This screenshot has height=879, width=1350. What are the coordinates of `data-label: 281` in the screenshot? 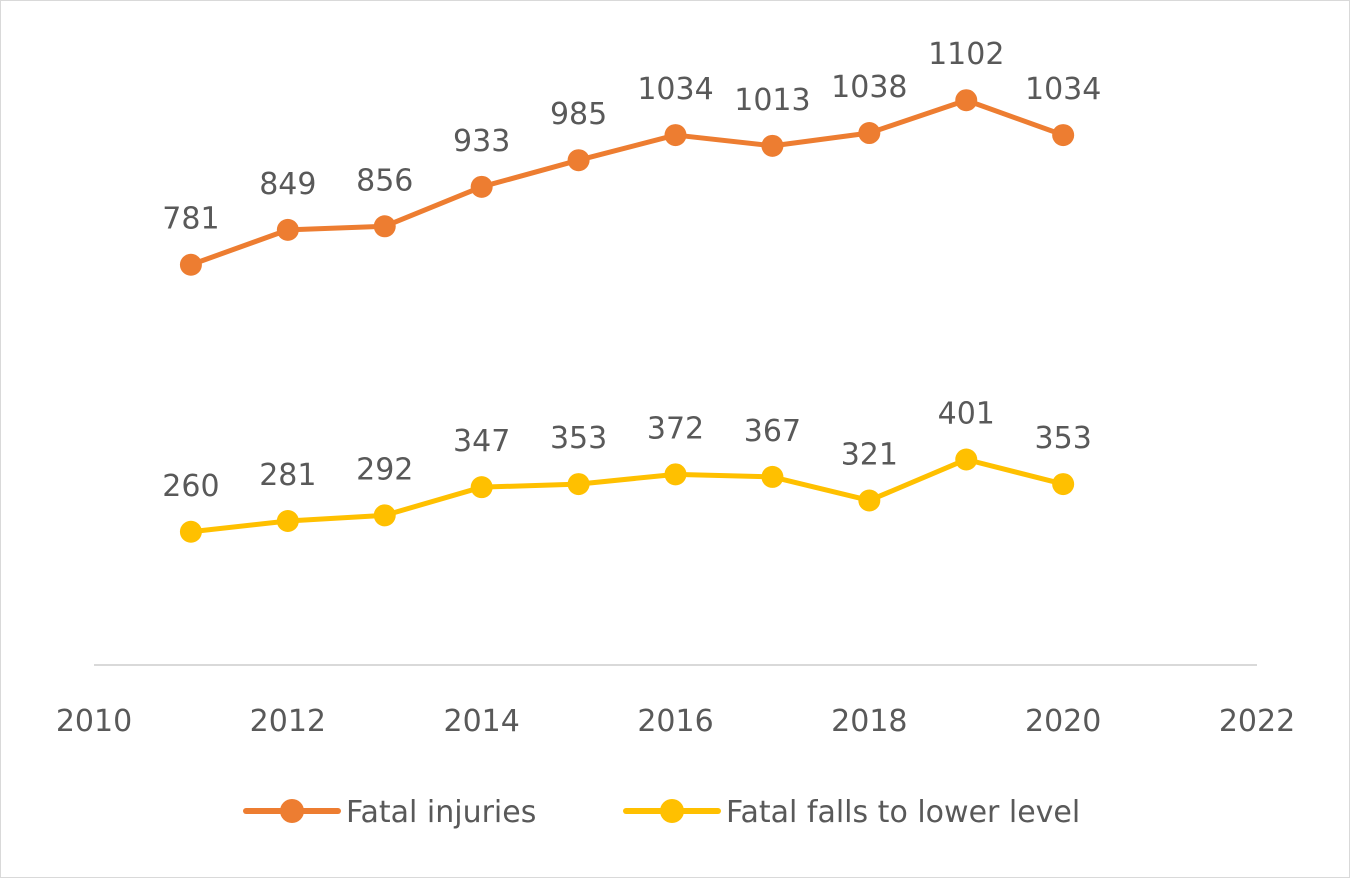 It's located at (287, 475).